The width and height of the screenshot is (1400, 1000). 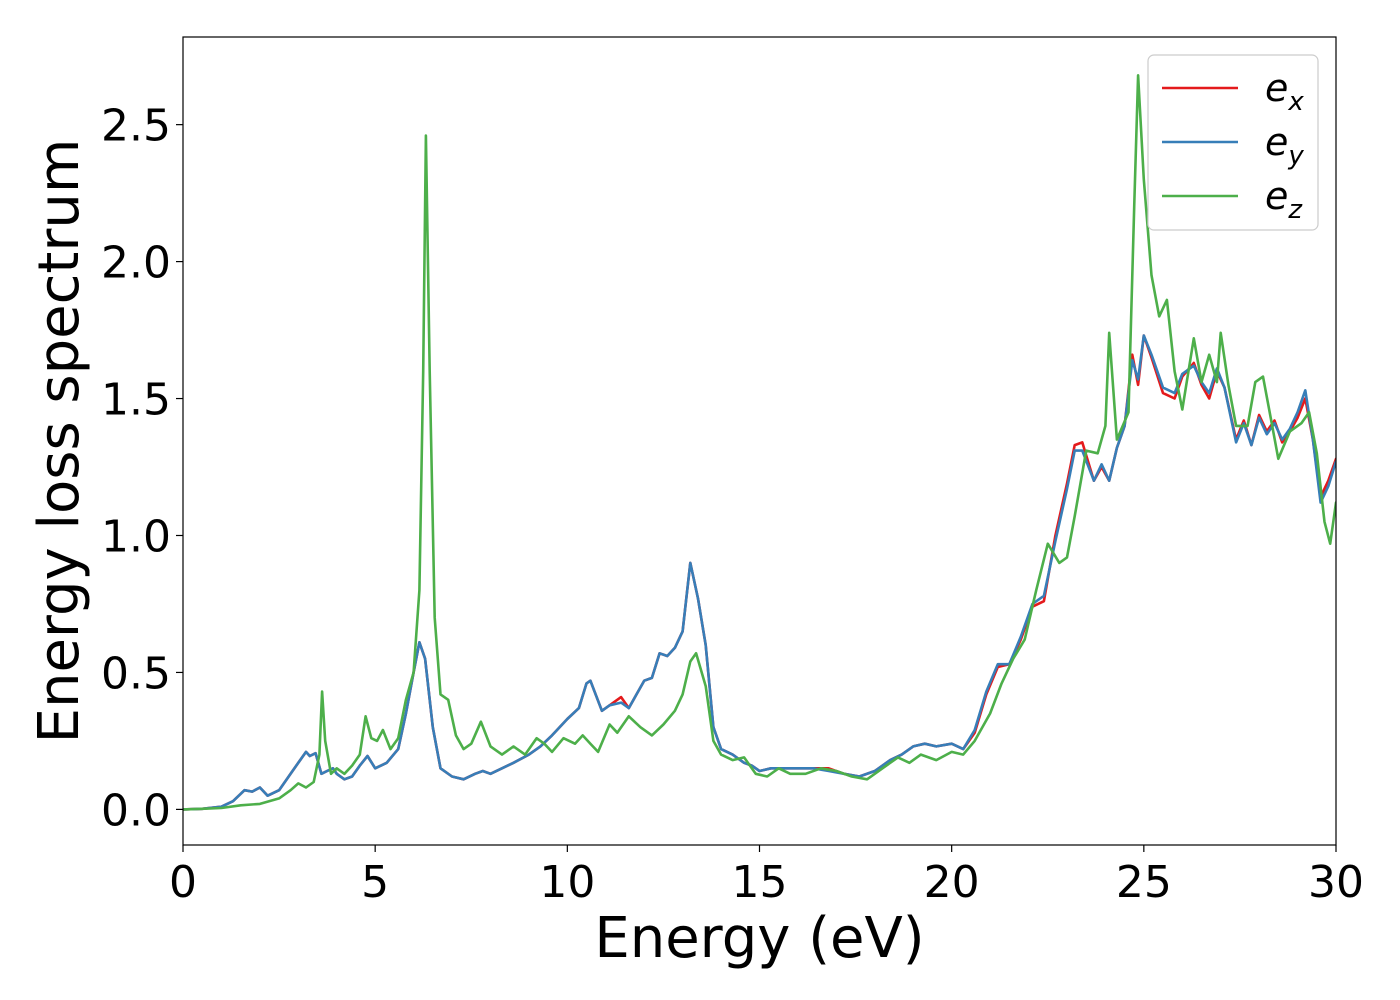 What do you see at coordinates (1284, 91) in the screenshot?
I see `legend-label-ex: ex` at bounding box center [1284, 91].